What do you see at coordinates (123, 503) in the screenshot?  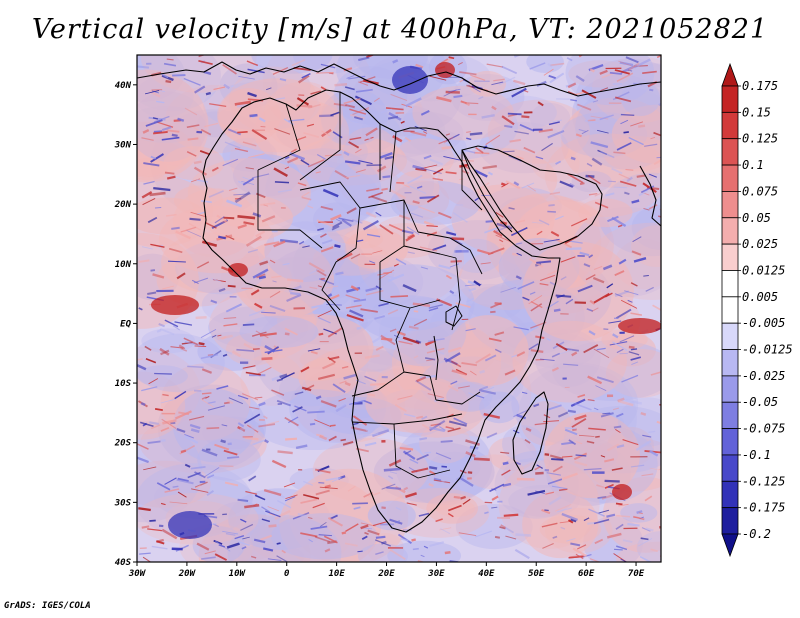 I see `lat-tick-label: 30S` at bounding box center [123, 503].